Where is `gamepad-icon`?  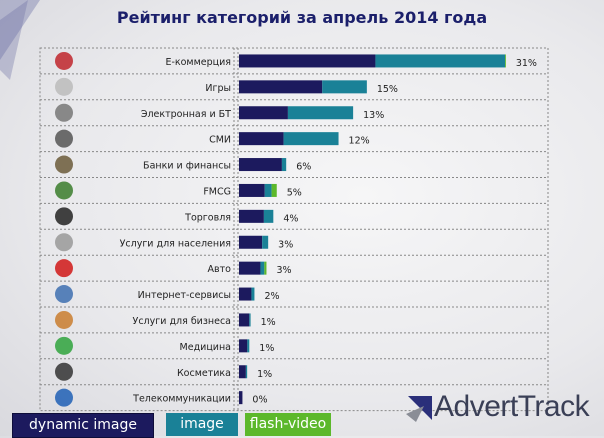 gamepad-icon is located at coordinates (64, 86).